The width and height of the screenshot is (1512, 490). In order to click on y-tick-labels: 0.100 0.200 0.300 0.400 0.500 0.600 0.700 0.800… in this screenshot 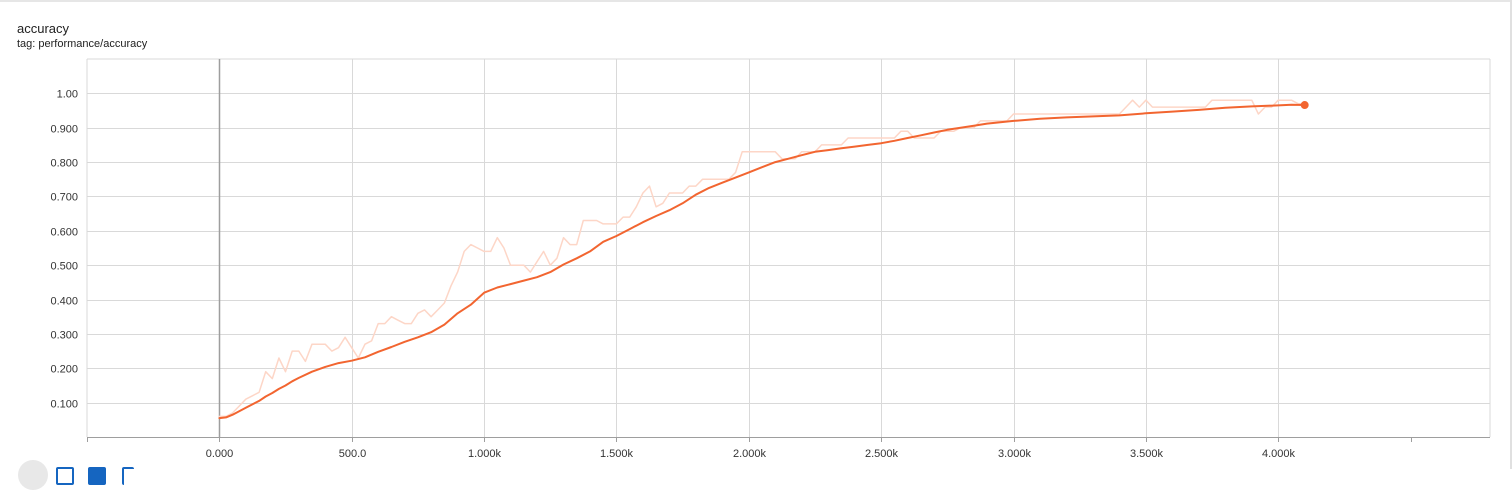, I will do `click(64, 250)`.